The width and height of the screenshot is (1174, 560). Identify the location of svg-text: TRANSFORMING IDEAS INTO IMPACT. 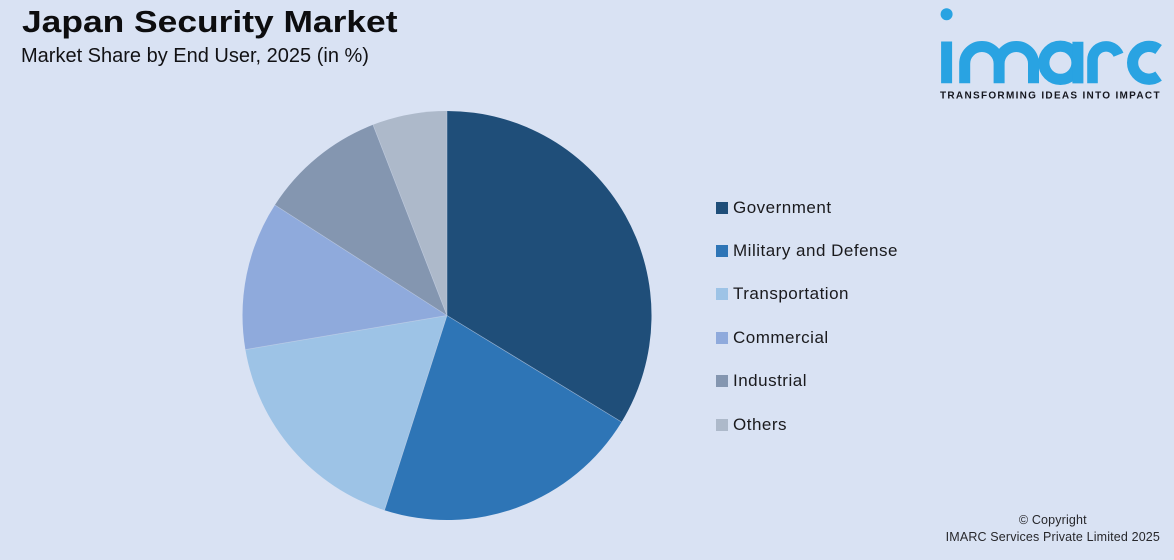
(1050, 96).